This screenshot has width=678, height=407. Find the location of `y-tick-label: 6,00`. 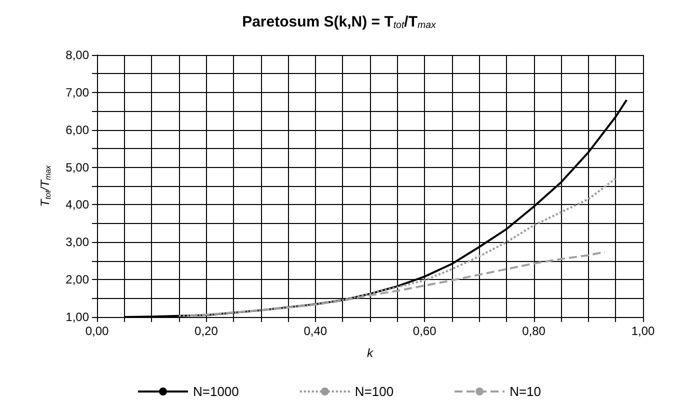

y-tick-label: 6,00 is located at coordinates (78, 129).